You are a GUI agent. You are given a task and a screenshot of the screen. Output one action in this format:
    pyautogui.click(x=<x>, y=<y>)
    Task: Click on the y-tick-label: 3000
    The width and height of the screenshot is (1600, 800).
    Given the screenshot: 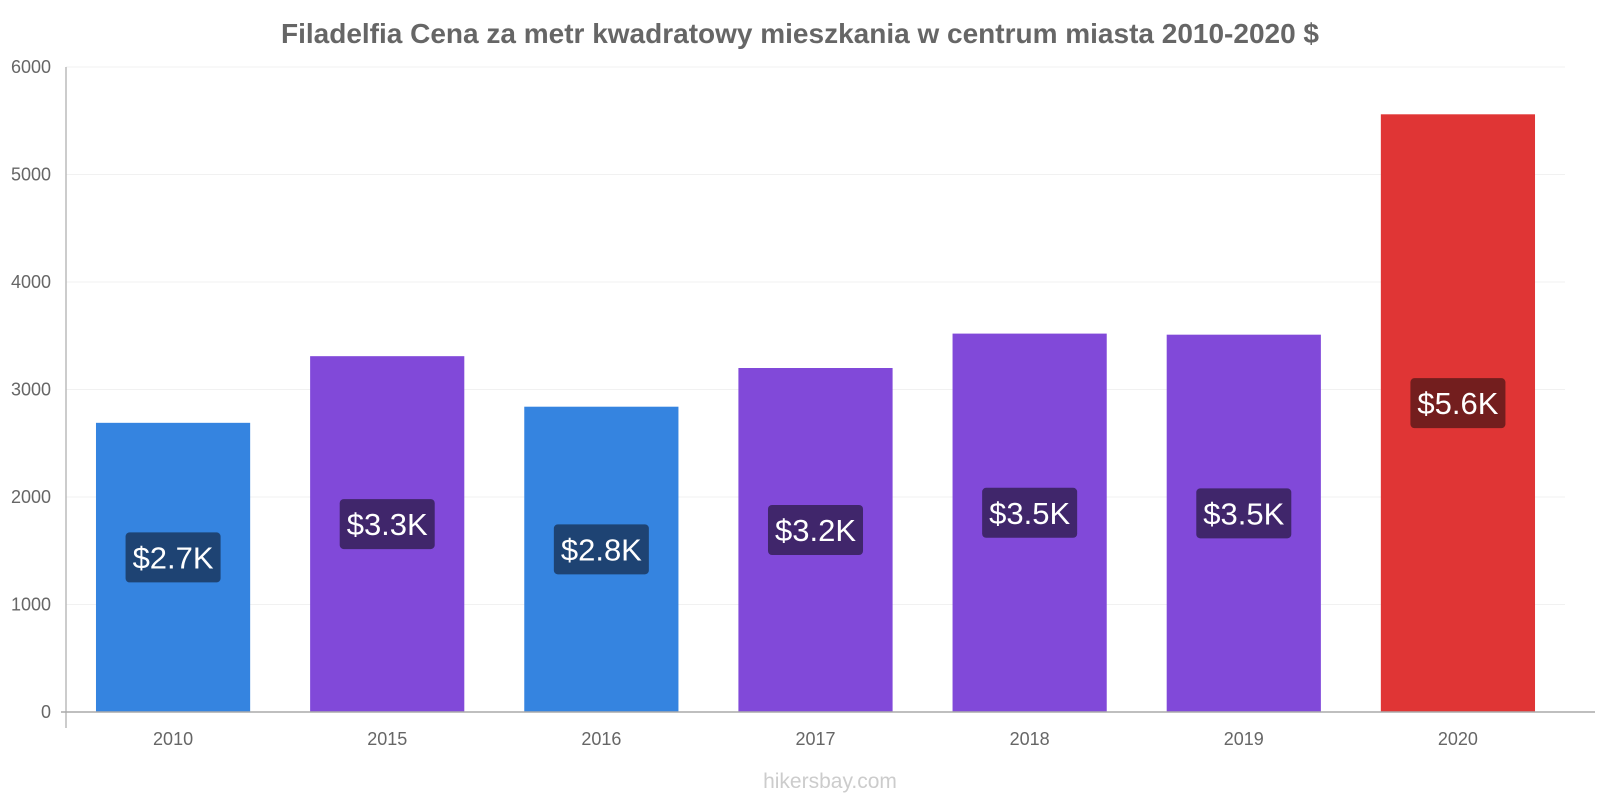 What is the action you would take?
    pyautogui.click(x=31, y=390)
    